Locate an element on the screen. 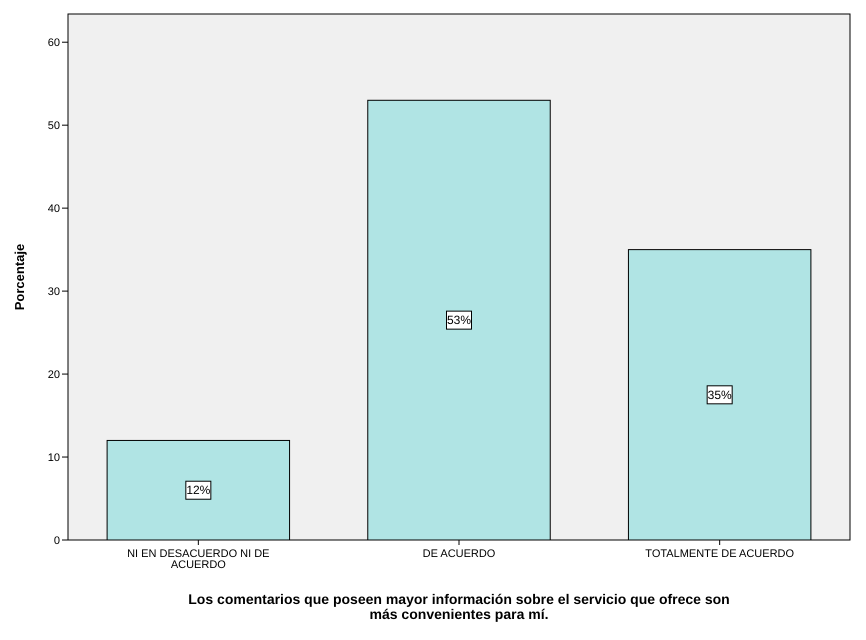 This screenshot has width=866, height=640. y-tick-label: 20 is located at coordinates (54, 375).